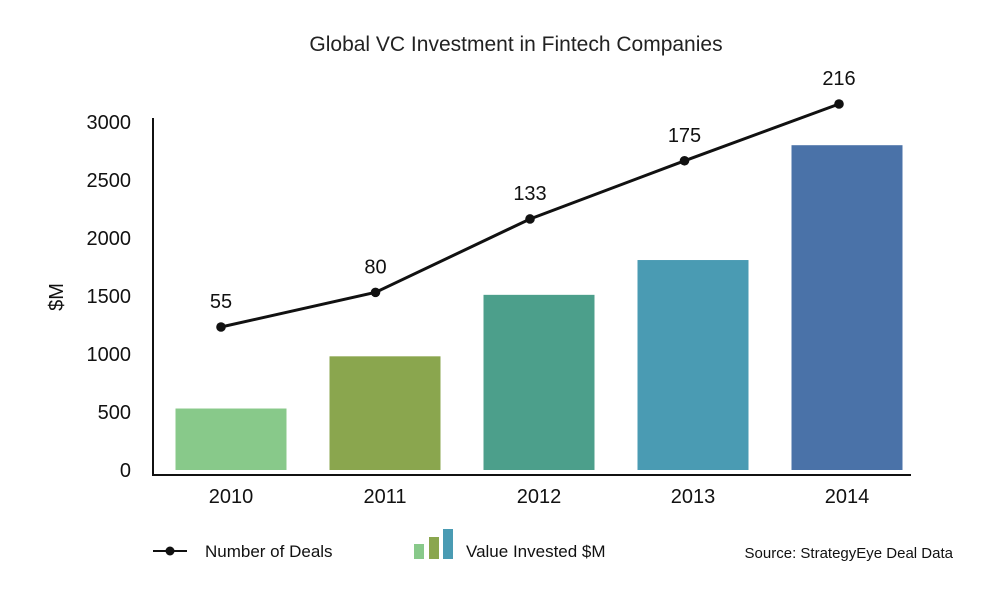 The width and height of the screenshot is (1000, 593). Describe the element at coordinates (536, 551) in the screenshot. I see `legend-label-value-invested: Value Invested $M` at that location.